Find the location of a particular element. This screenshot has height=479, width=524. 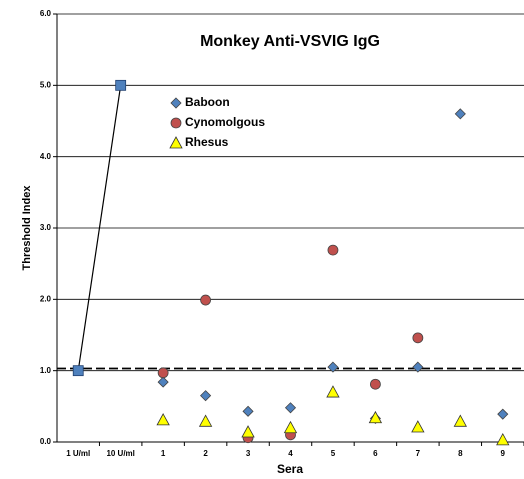

legend-label: Cynomolgous is located at coordinates (225, 122).